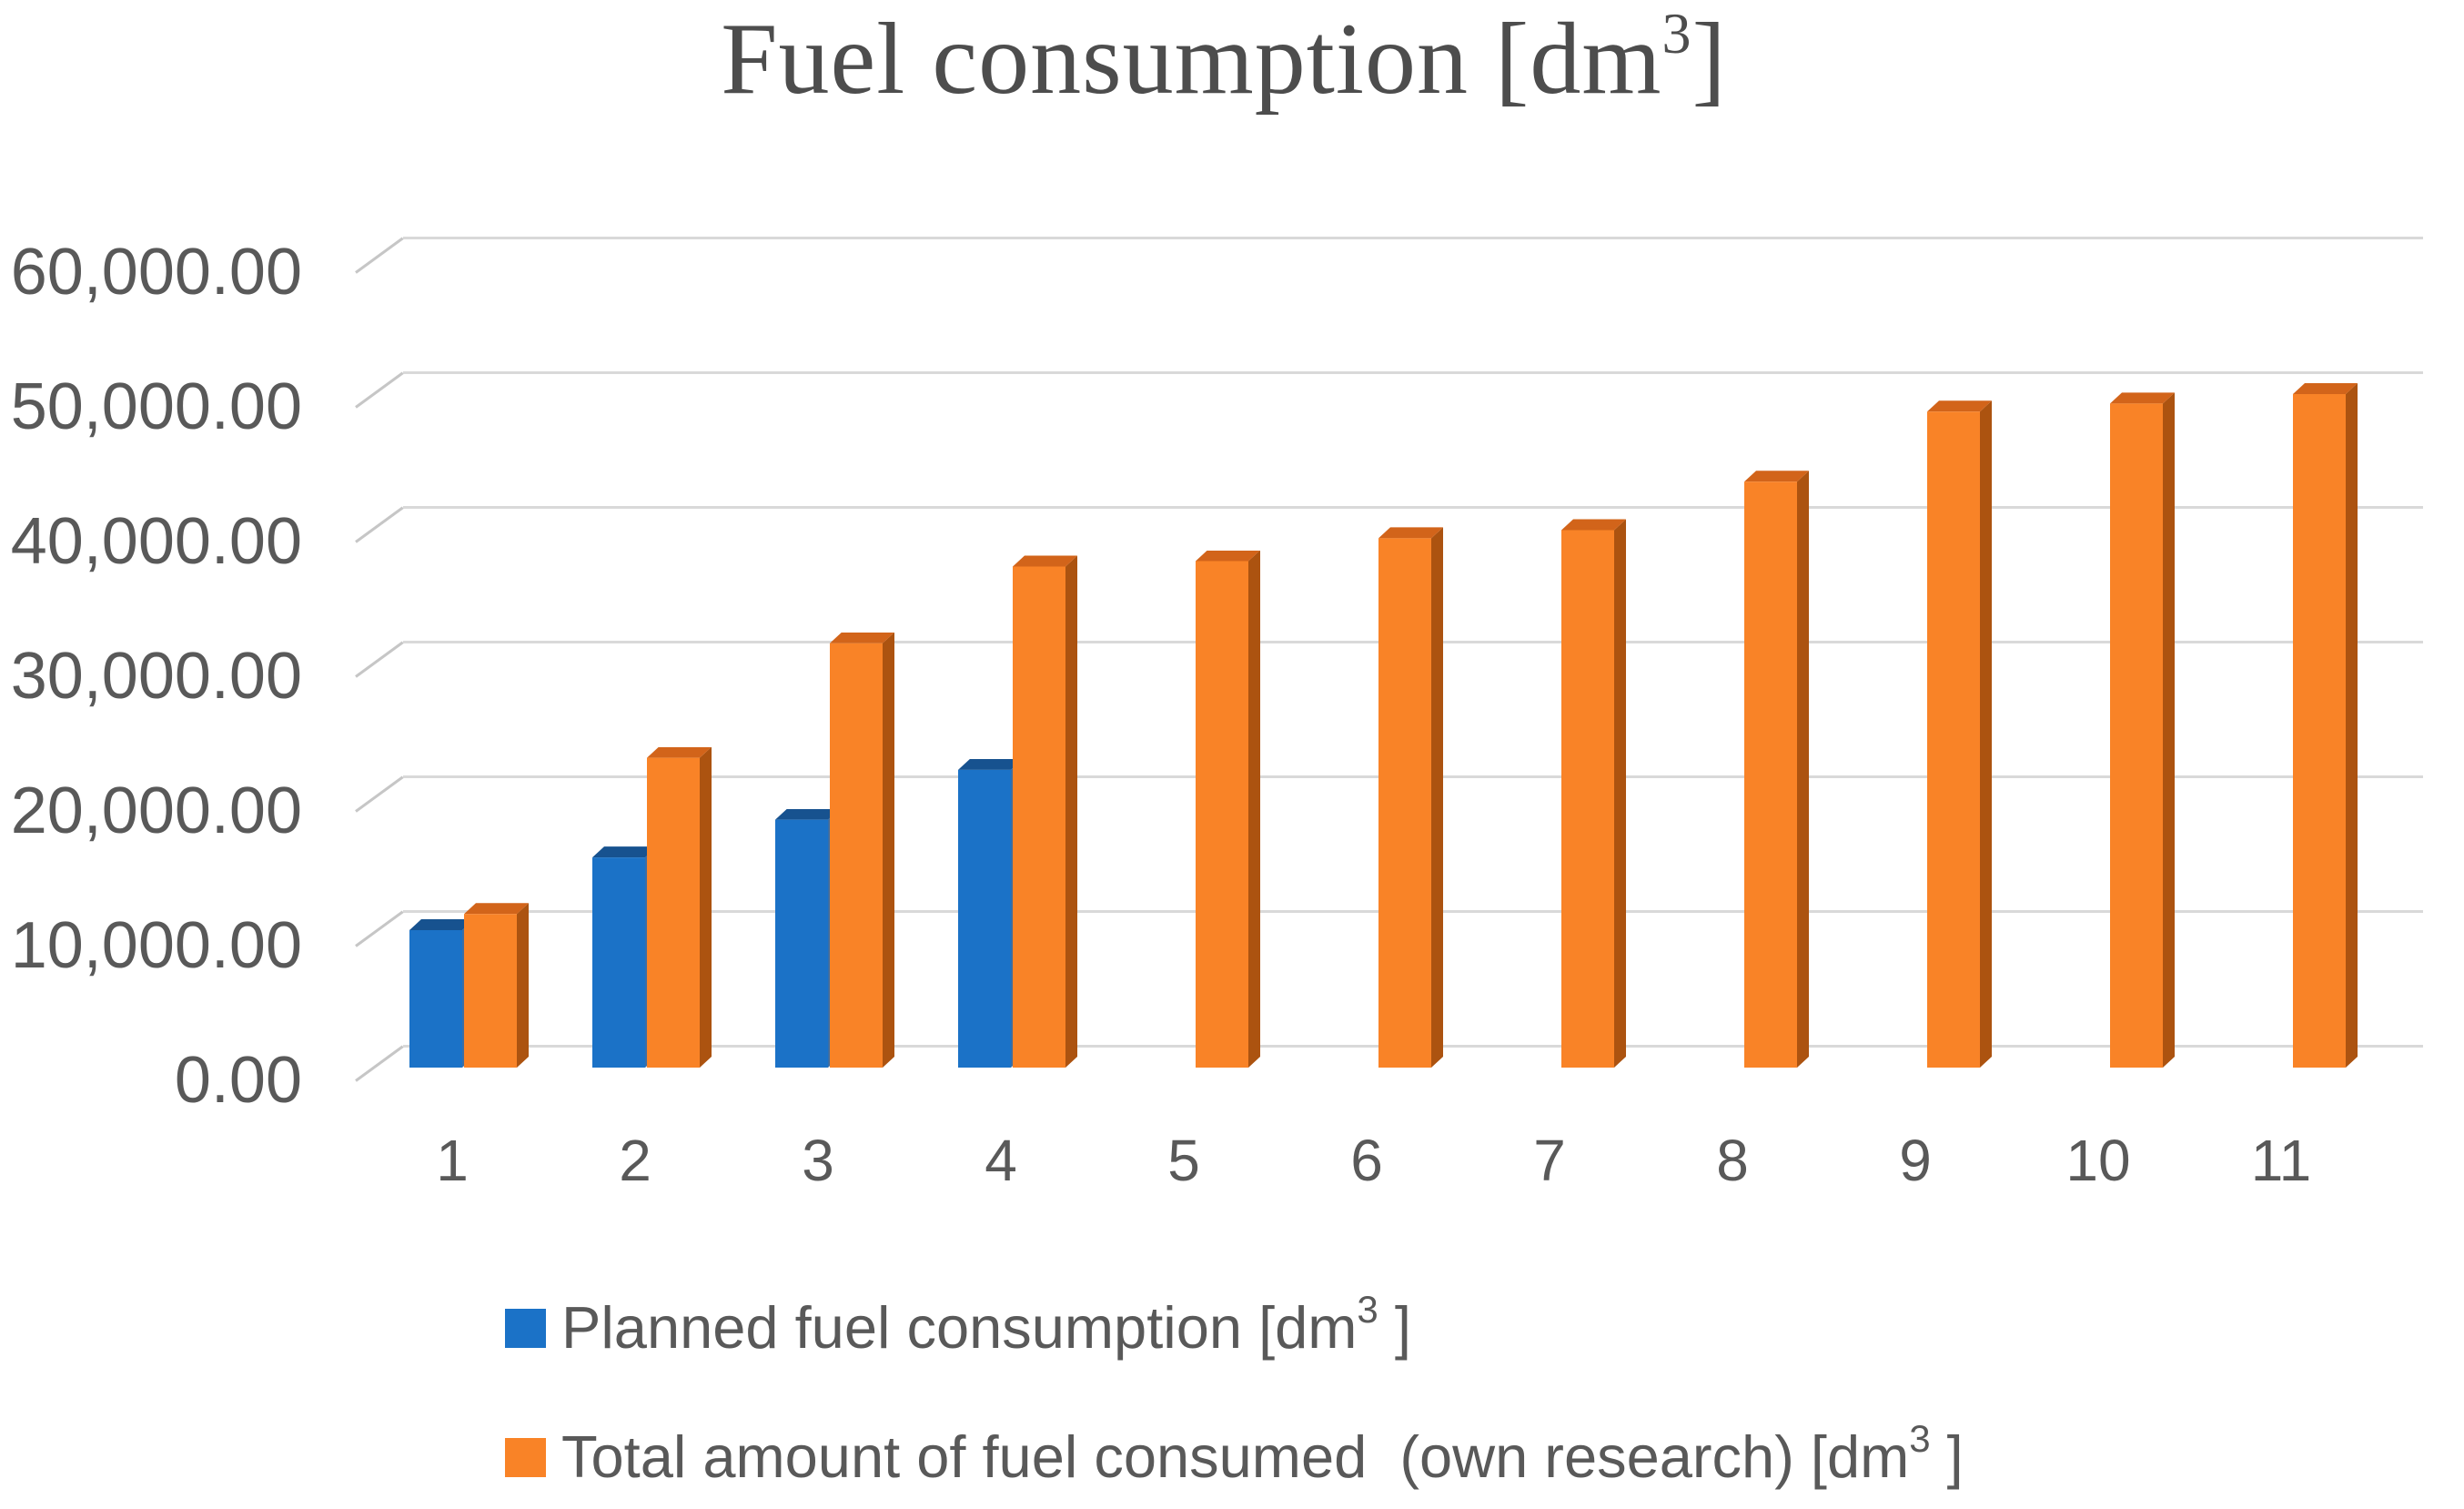 This screenshot has height=1509, width=2464. I want to click on bar-actual-cat8, so click(1776, 769).